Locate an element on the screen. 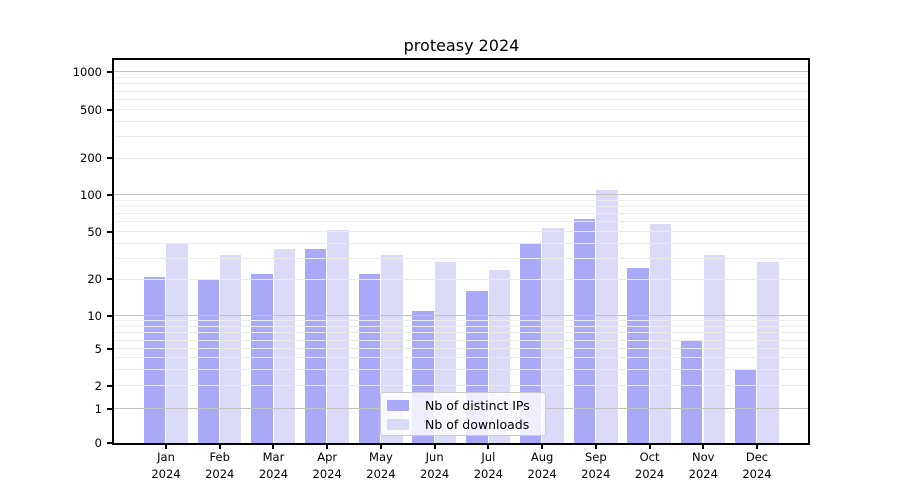 The width and height of the screenshot is (900, 500). x-tick-label-mar: Mar 2024 is located at coordinates (273, 465).